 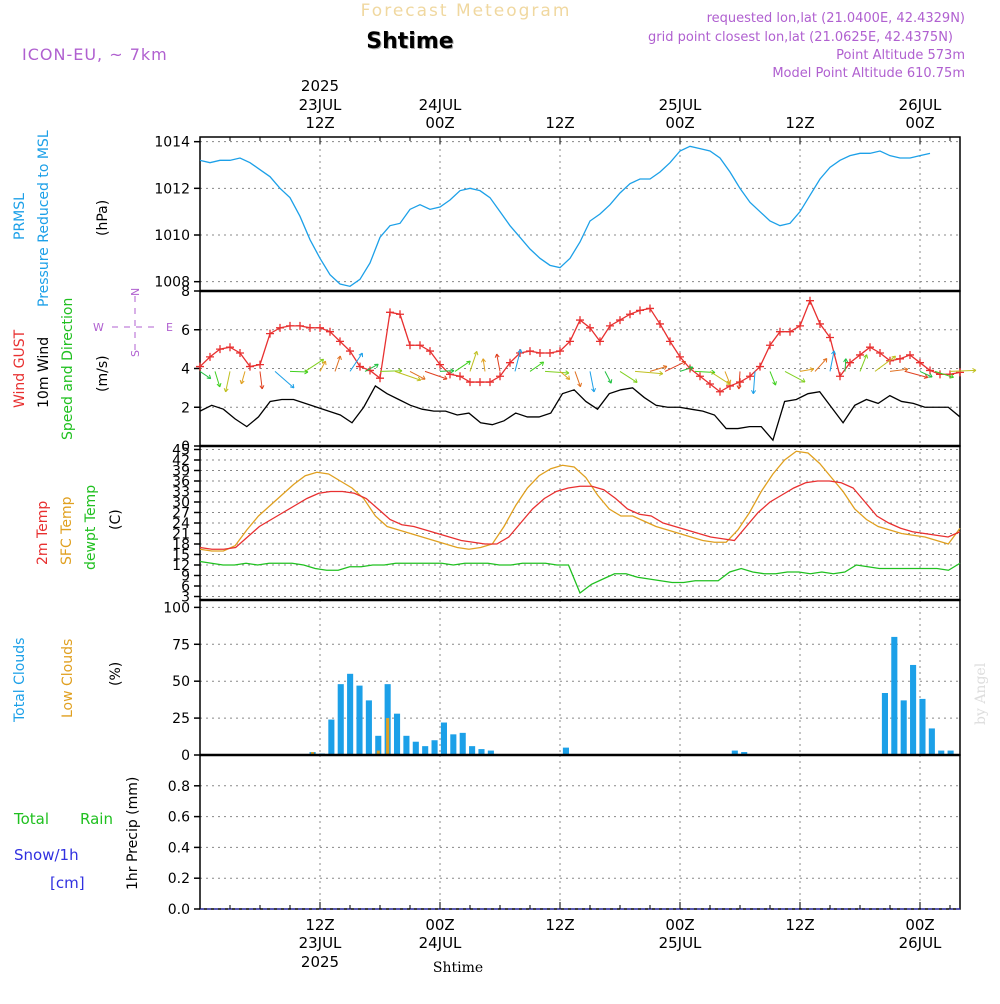 What do you see at coordinates (900, 55) in the screenshot?
I see `point-altitude: Point Altitude 573m` at bounding box center [900, 55].